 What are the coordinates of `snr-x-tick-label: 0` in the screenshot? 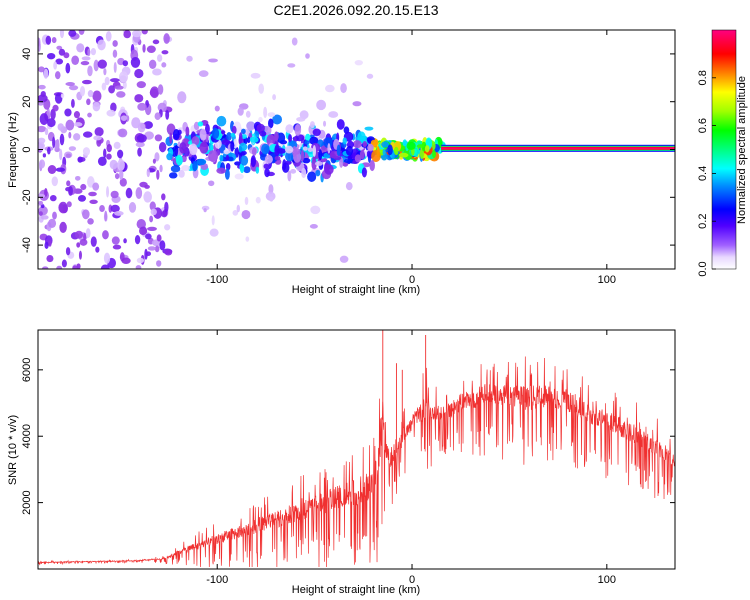 It's located at (412, 580).